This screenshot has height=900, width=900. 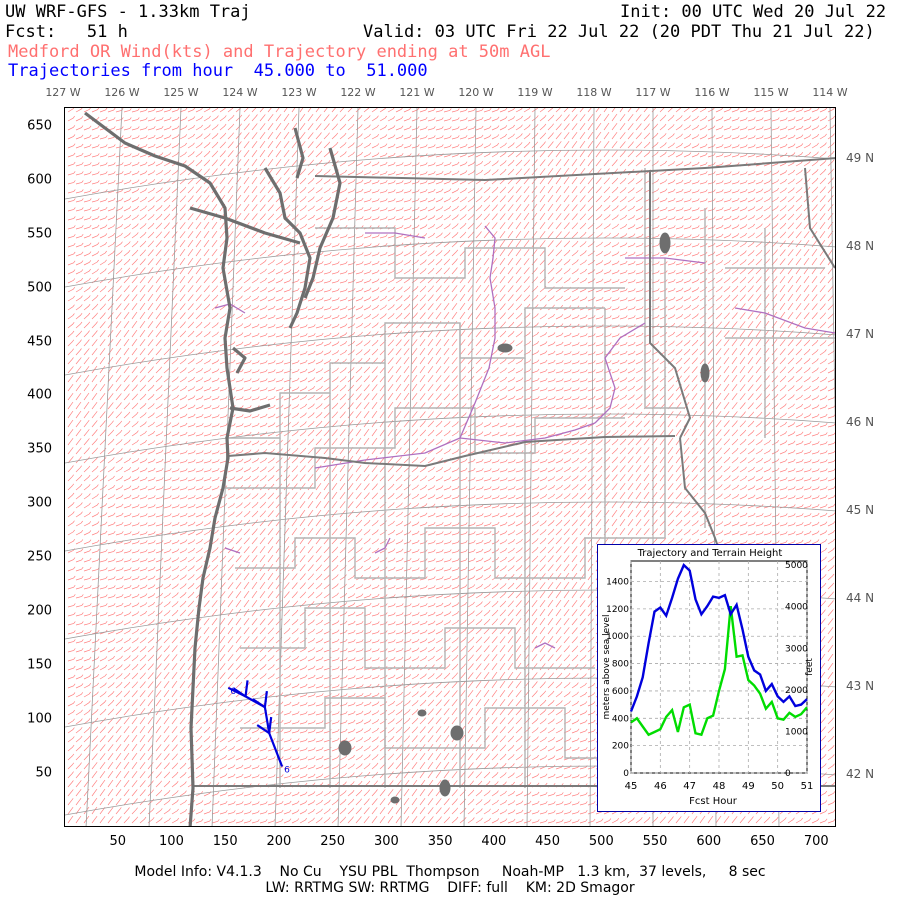 I want to click on inset-x-ticks: 45 46 47 48 49 50 51, so click(x=719, y=786).